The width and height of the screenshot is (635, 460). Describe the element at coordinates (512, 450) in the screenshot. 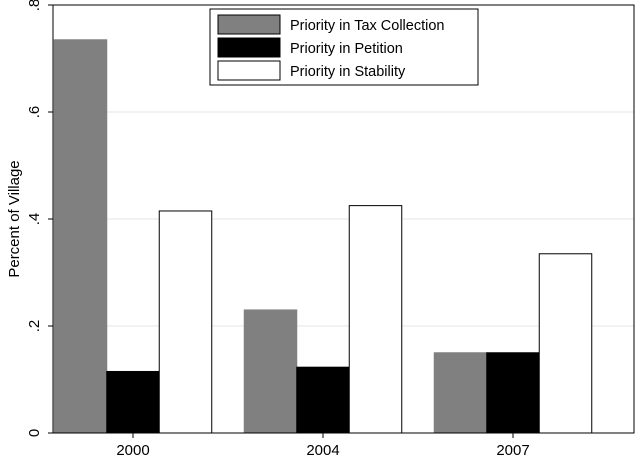

I see `x-tick-label: 2007` at that location.